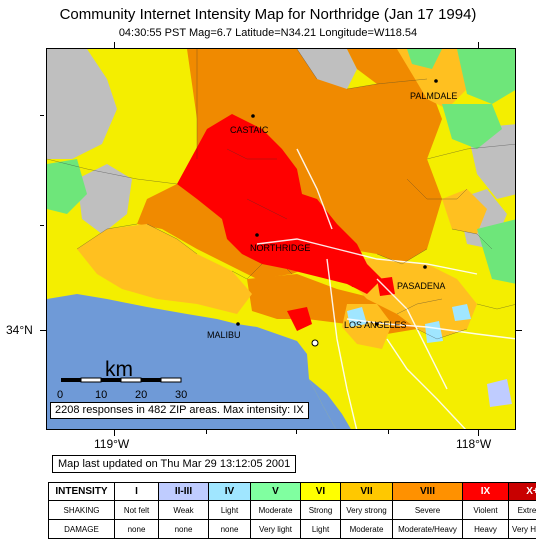 The image size is (536, 552). I want to click on region-v-east, so click(496, 251).